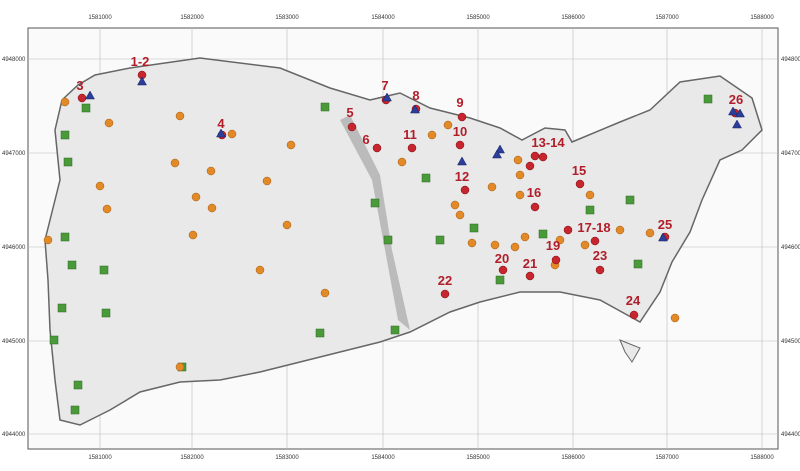  What do you see at coordinates (790, 154) in the screenshot?
I see `y-tick-label: 4947000` at bounding box center [790, 154].